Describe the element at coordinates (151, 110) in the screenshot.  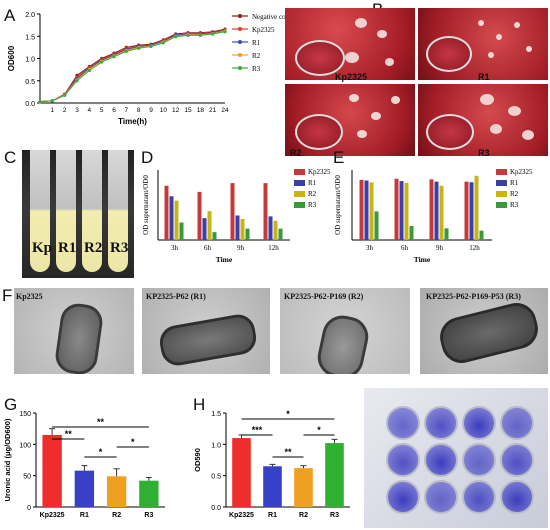
I see `x-tick-label: 9` at that location.